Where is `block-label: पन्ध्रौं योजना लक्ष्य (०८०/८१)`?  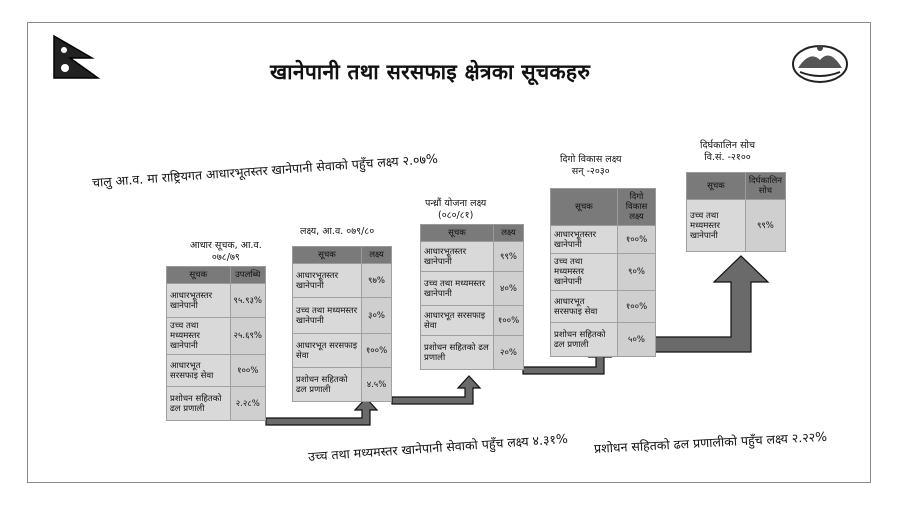
block-label: पन्ध्रौं योजना लक्ष्य (०८०/८१) is located at coordinates (455, 210).